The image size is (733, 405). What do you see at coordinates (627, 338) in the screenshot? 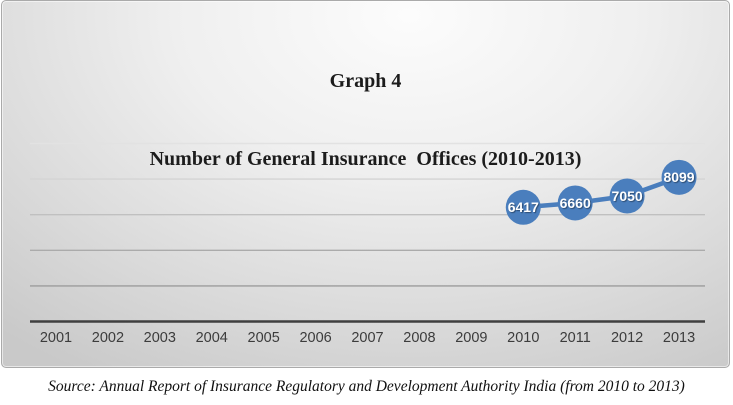
I see `x-axis-tick-label: 2012` at bounding box center [627, 338].